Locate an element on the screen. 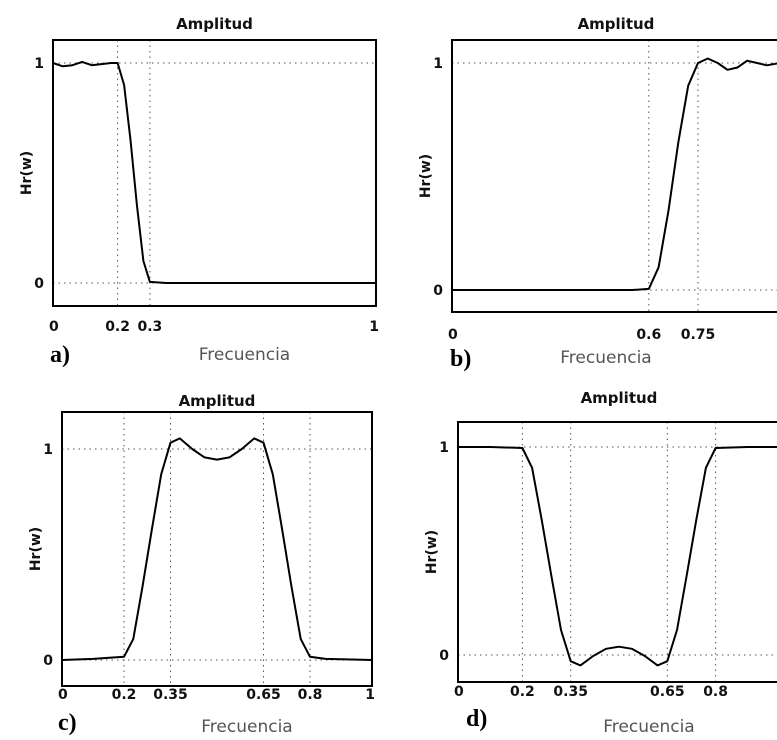 This screenshot has height=740, width=777. panel-label: a) is located at coordinates (60, 355).